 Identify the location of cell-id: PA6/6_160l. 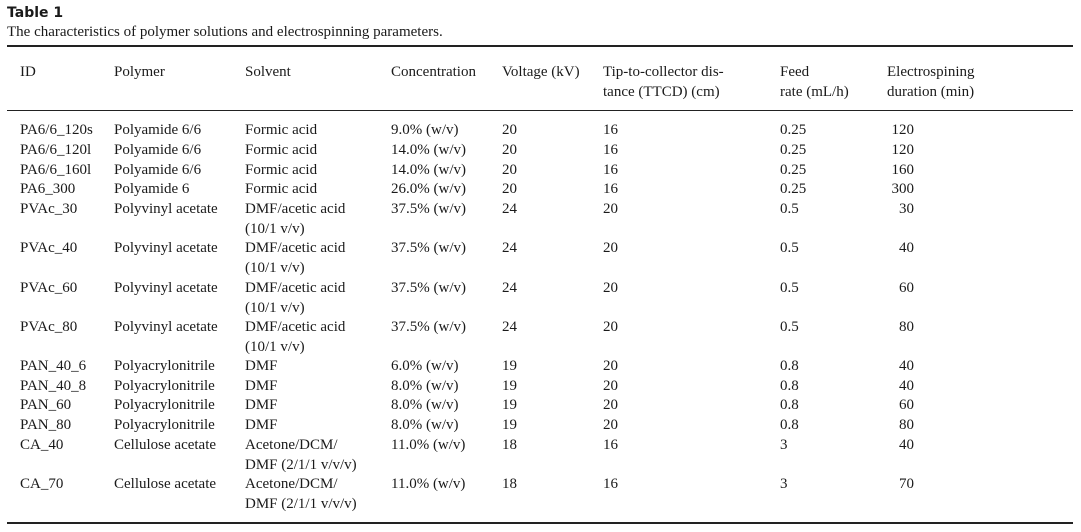
(56, 170).